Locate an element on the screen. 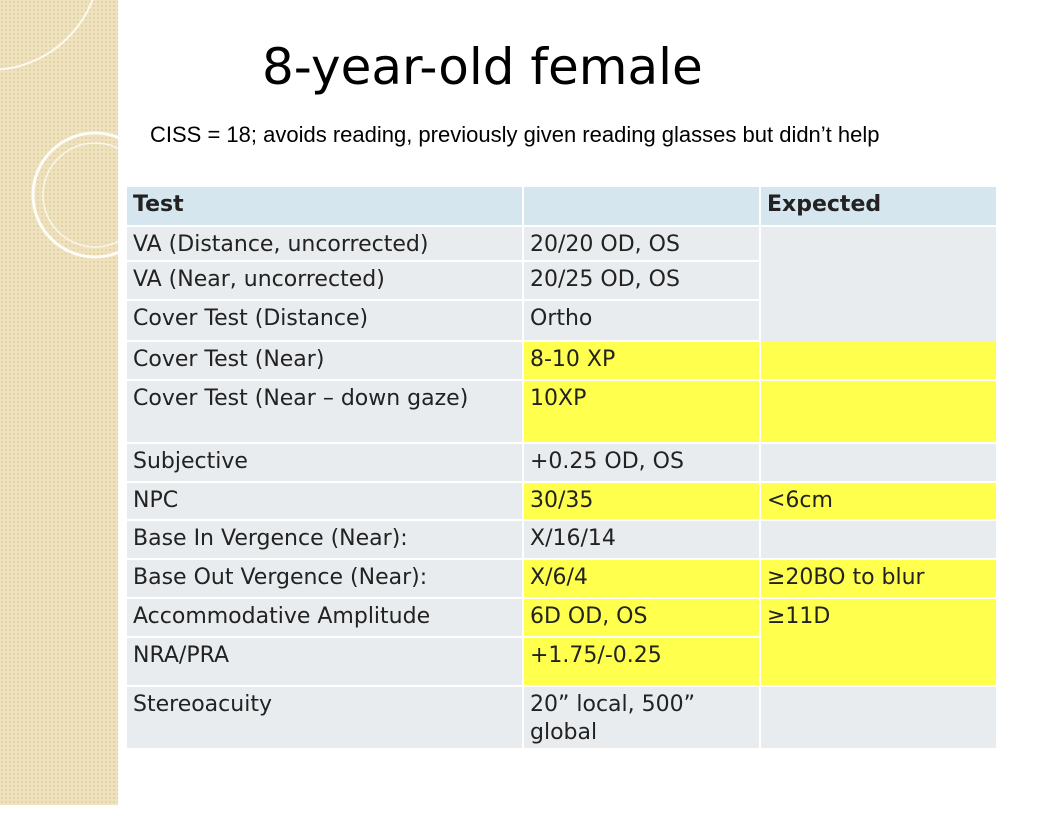 The height and width of the screenshot is (816, 1056). table-row: Cover Test (Distance) Ortho is located at coordinates (561, 321).